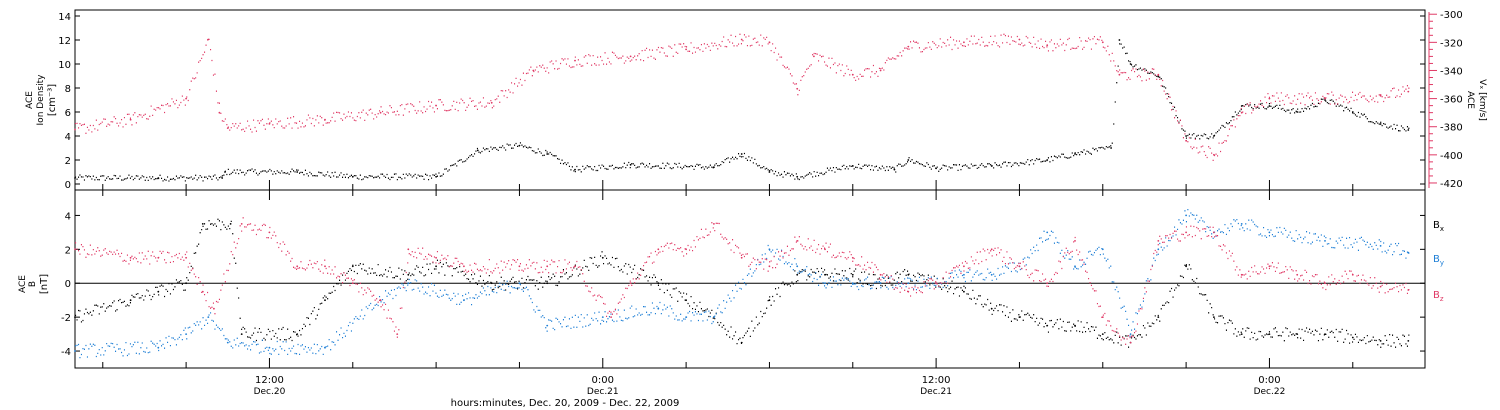  Describe the element at coordinates (68, 161) in the screenshot. I see `y-tick-label: 2` at that location.